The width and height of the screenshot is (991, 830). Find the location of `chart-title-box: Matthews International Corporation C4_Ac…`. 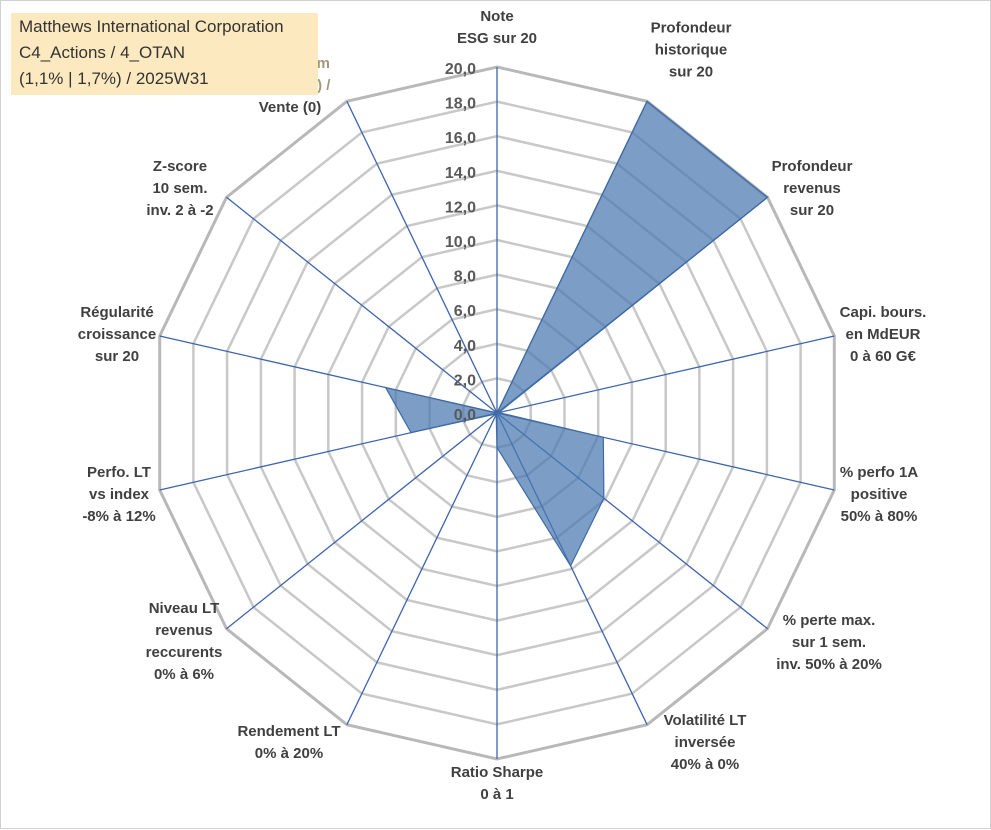

chart-title-box: Matthews International Corporation C4_Ac… is located at coordinates (164, 54).